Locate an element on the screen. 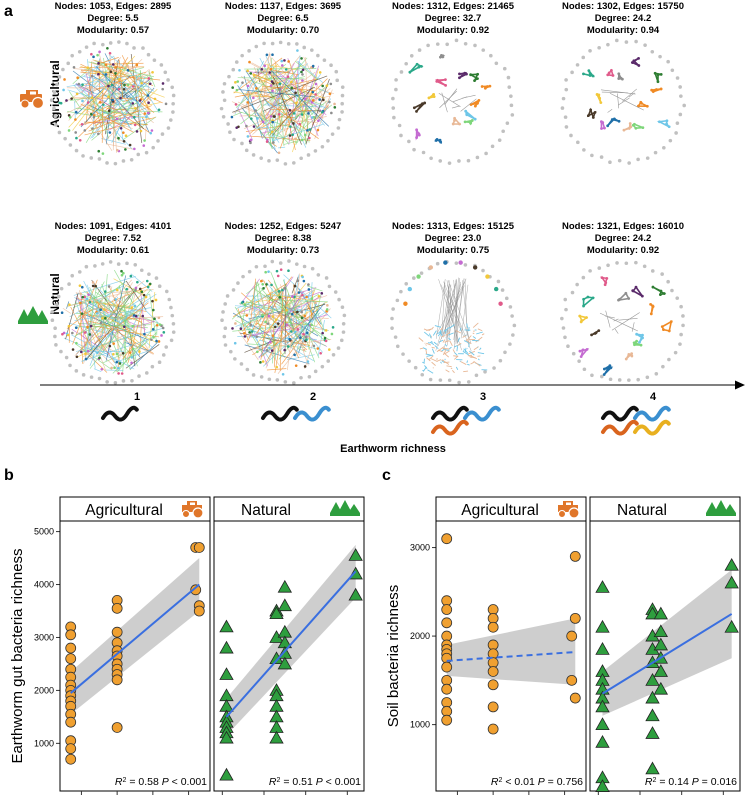 This screenshot has width=750, height=795. confidence-band is located at coordinates (291, 640).